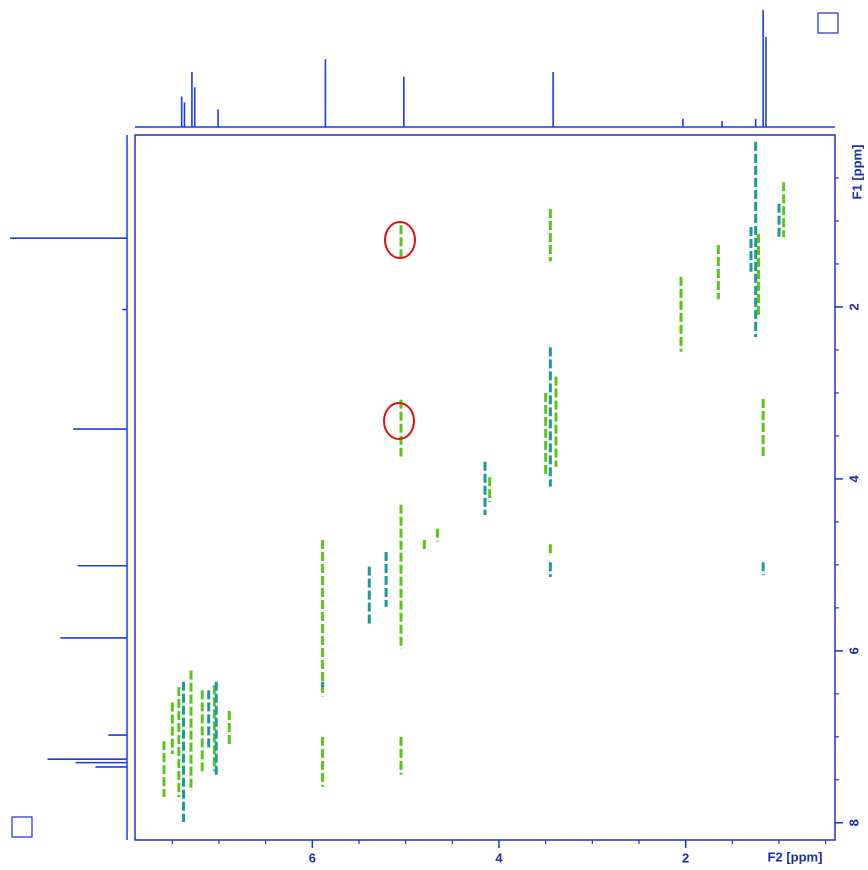  I want to click on x-tick-label: 6, so click(312, 857).